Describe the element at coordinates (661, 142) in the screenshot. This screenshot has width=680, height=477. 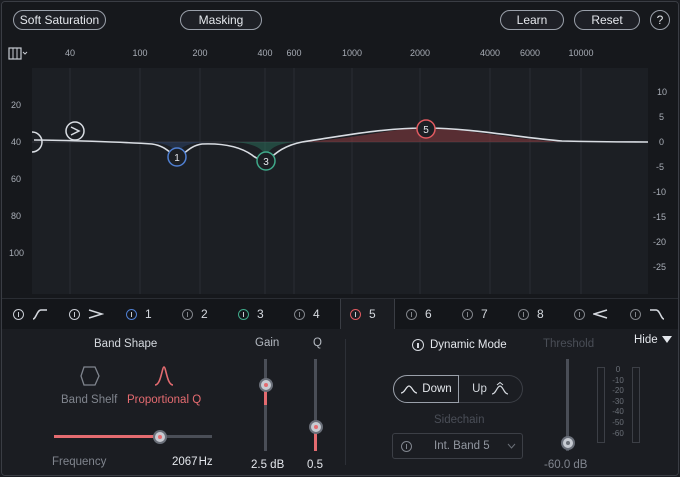
I see `right-scale-tick: 0` at that location.